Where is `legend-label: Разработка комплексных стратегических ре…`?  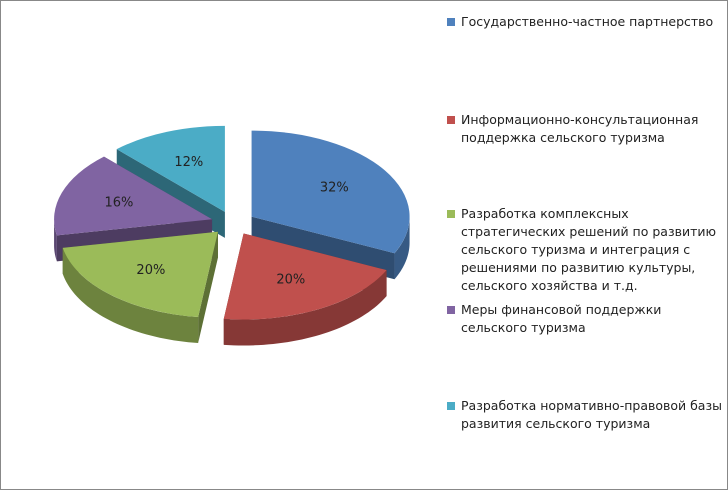 legend-label: Разработка комплексных стратегических ре… is located at coordinates (589, 249).